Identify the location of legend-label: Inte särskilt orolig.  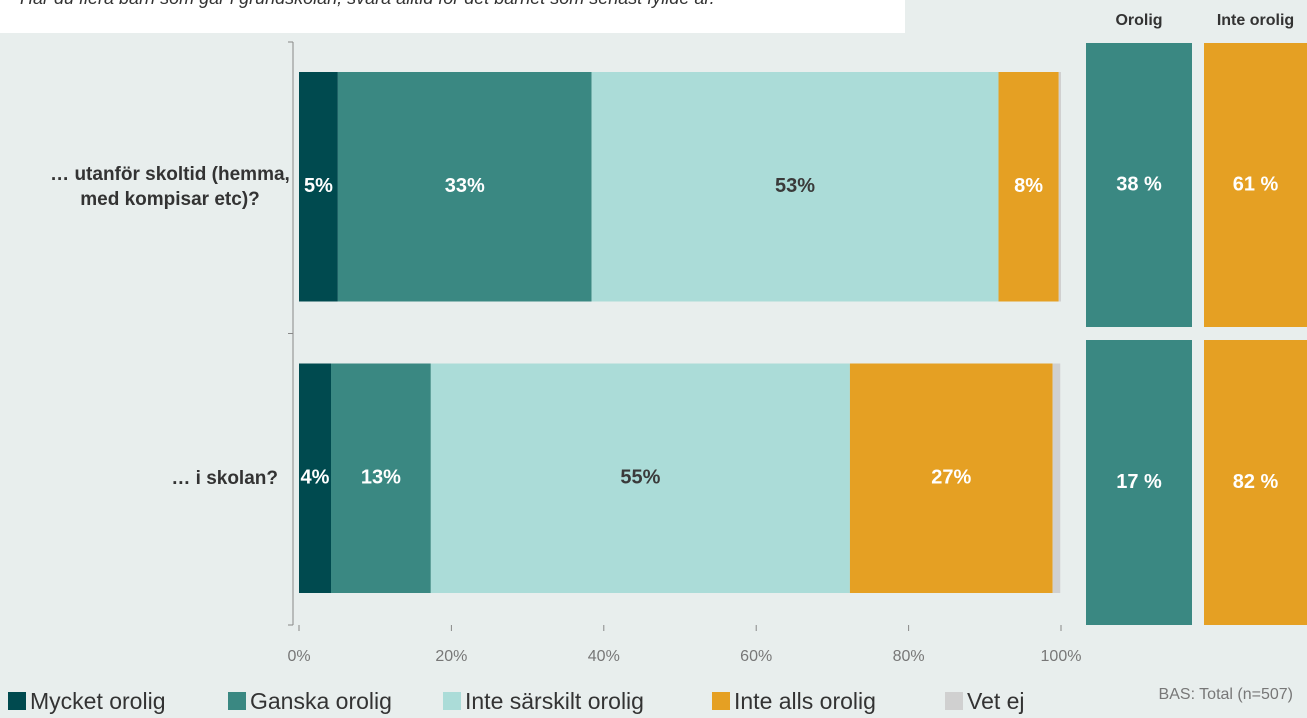
(554, 701).